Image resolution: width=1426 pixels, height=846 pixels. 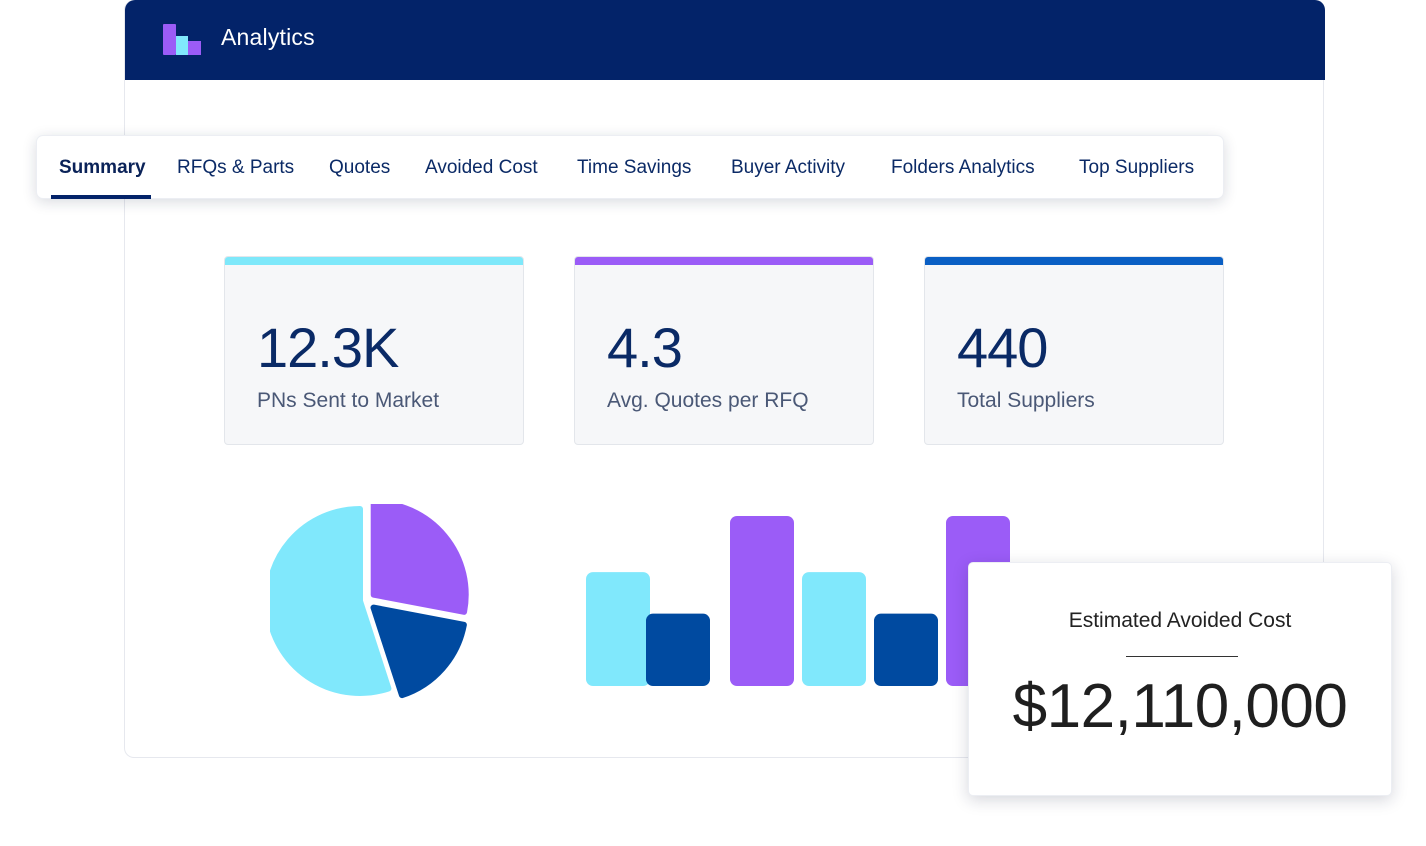 I want to click on kpi-label: Avg. Quotes per RFQ, so click(x=708, y=400).